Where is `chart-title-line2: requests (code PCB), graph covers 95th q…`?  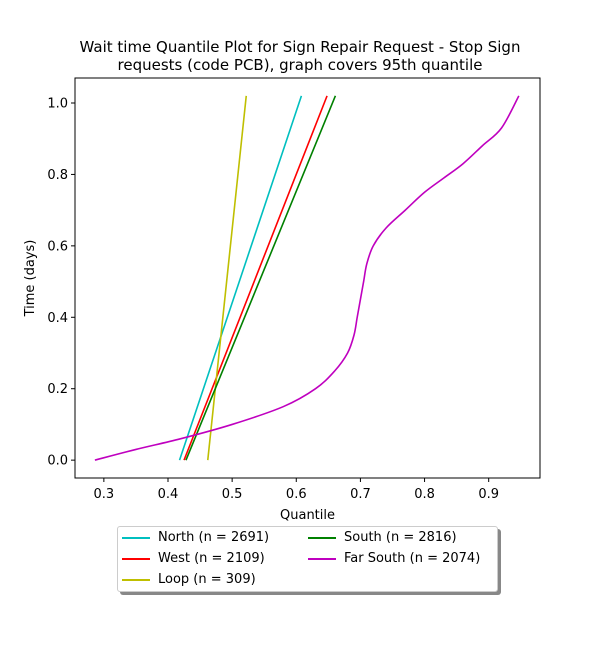
chart-title-line2: requests (code PCB), graph covers 95th q… is located at coordinates (300, 65).